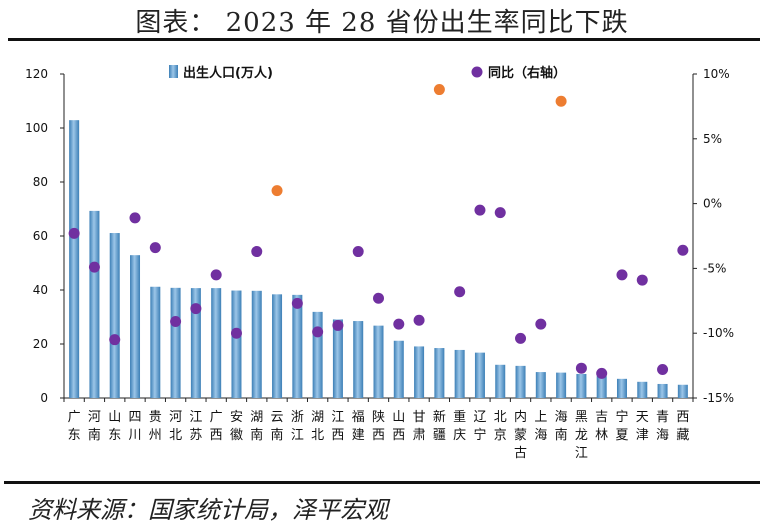 The height and width of the screenshot is (530, 764). I want to click on category-label: 福, so click(358, 417).